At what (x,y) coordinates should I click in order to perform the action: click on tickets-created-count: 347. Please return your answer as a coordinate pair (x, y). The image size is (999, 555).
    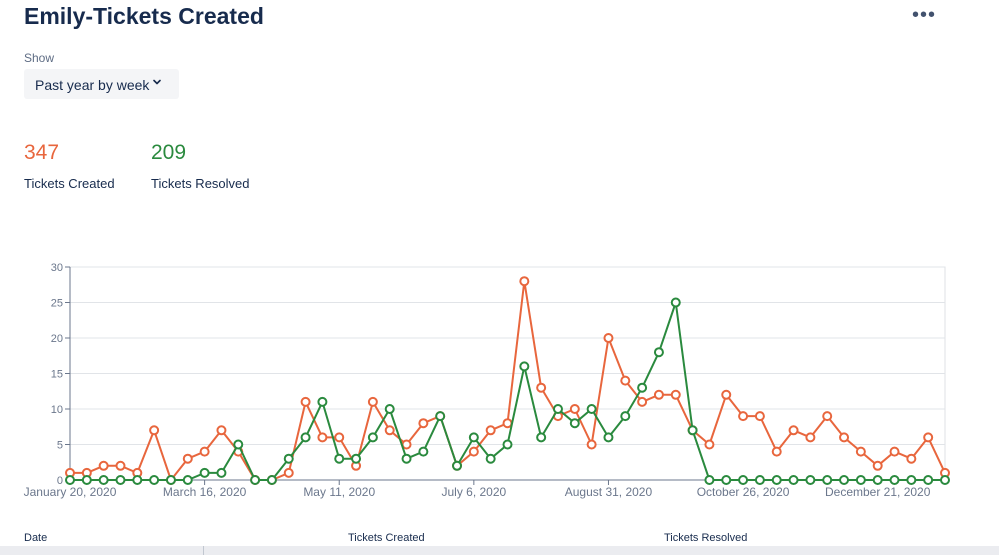
    Looking at the image, I should click on (42, 152).